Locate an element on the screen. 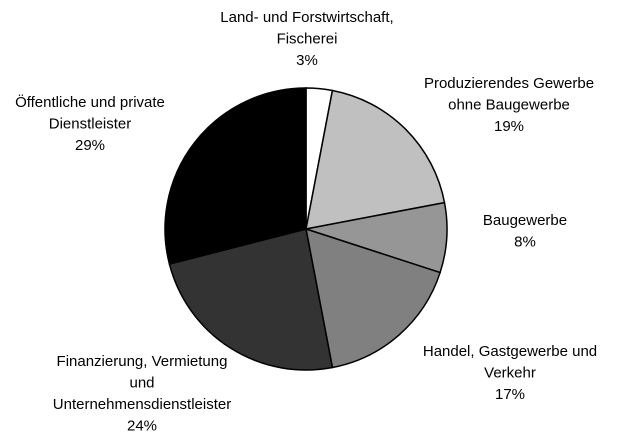 Image resolution: width=619 pixels, height=436 pixels. value-label: 8% is located at coordinates (525, 241).